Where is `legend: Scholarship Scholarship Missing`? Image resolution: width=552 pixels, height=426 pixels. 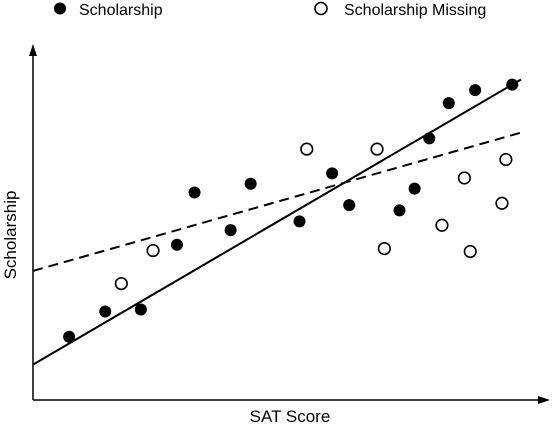
legend: Scholarship Scholarship Missing is located at coordinates (270, 10).